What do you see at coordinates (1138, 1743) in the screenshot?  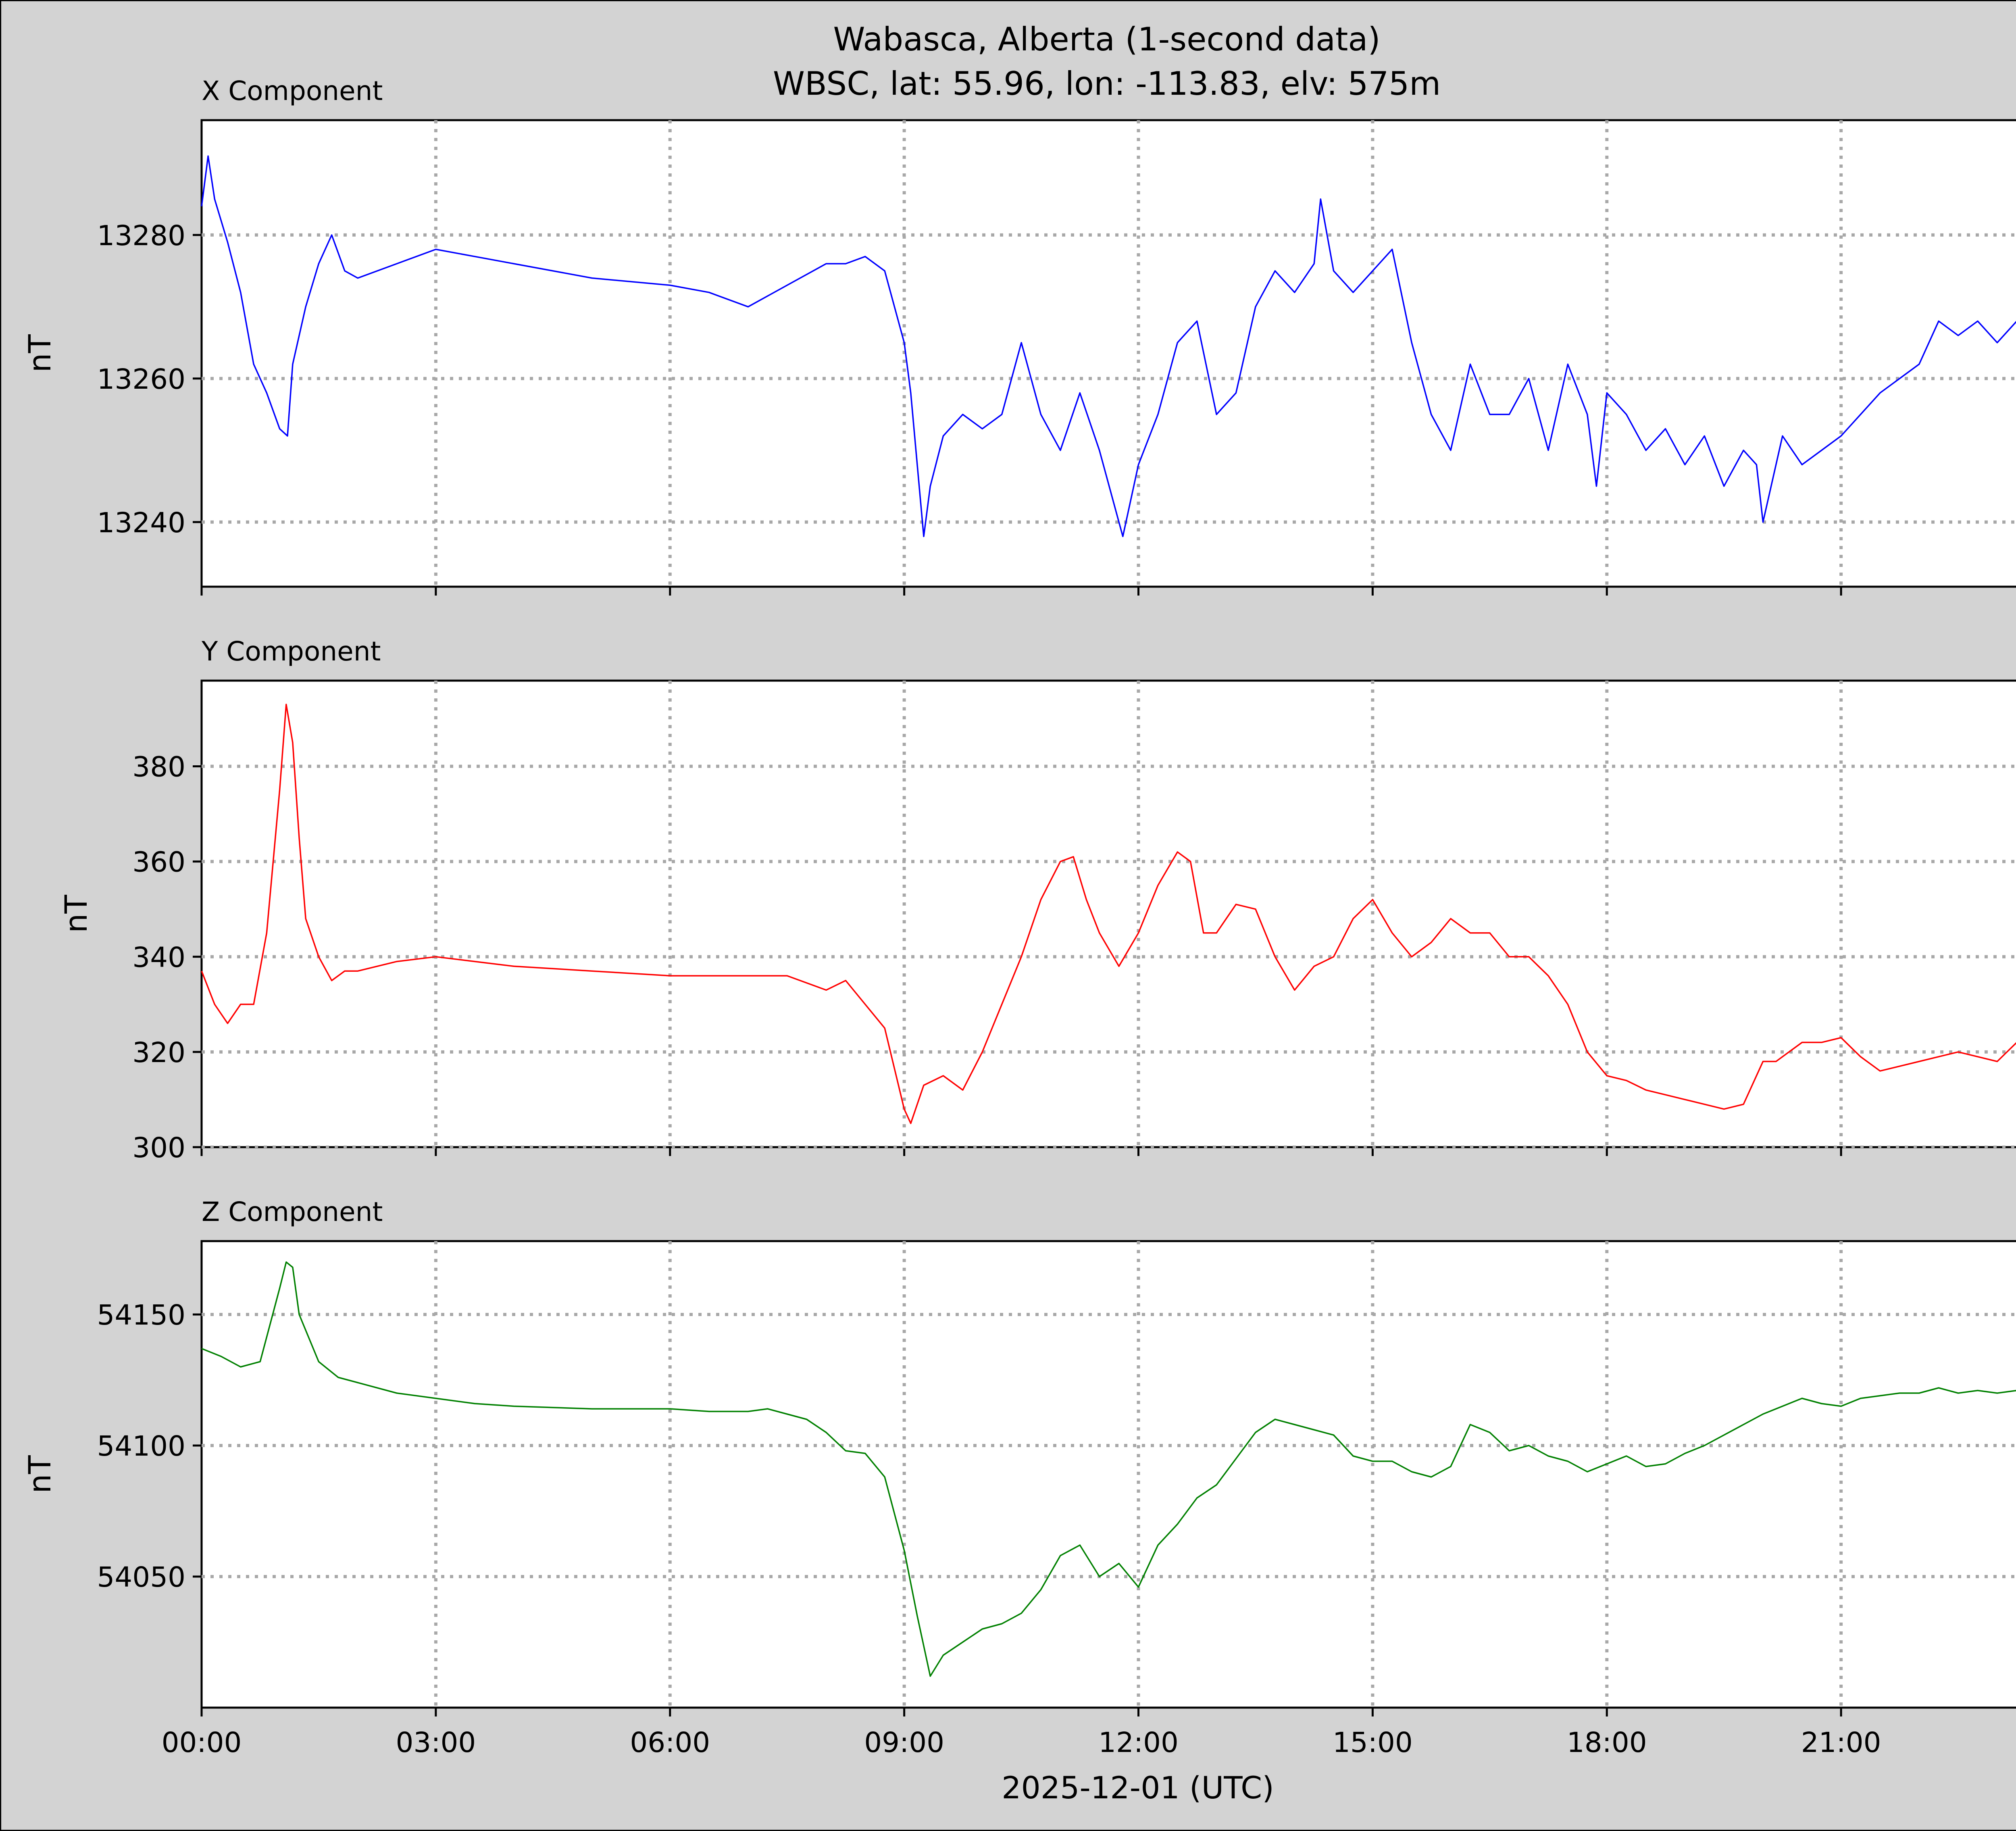 I see `x-tick-label: 12:00` at bounding box center [1138, 1743].